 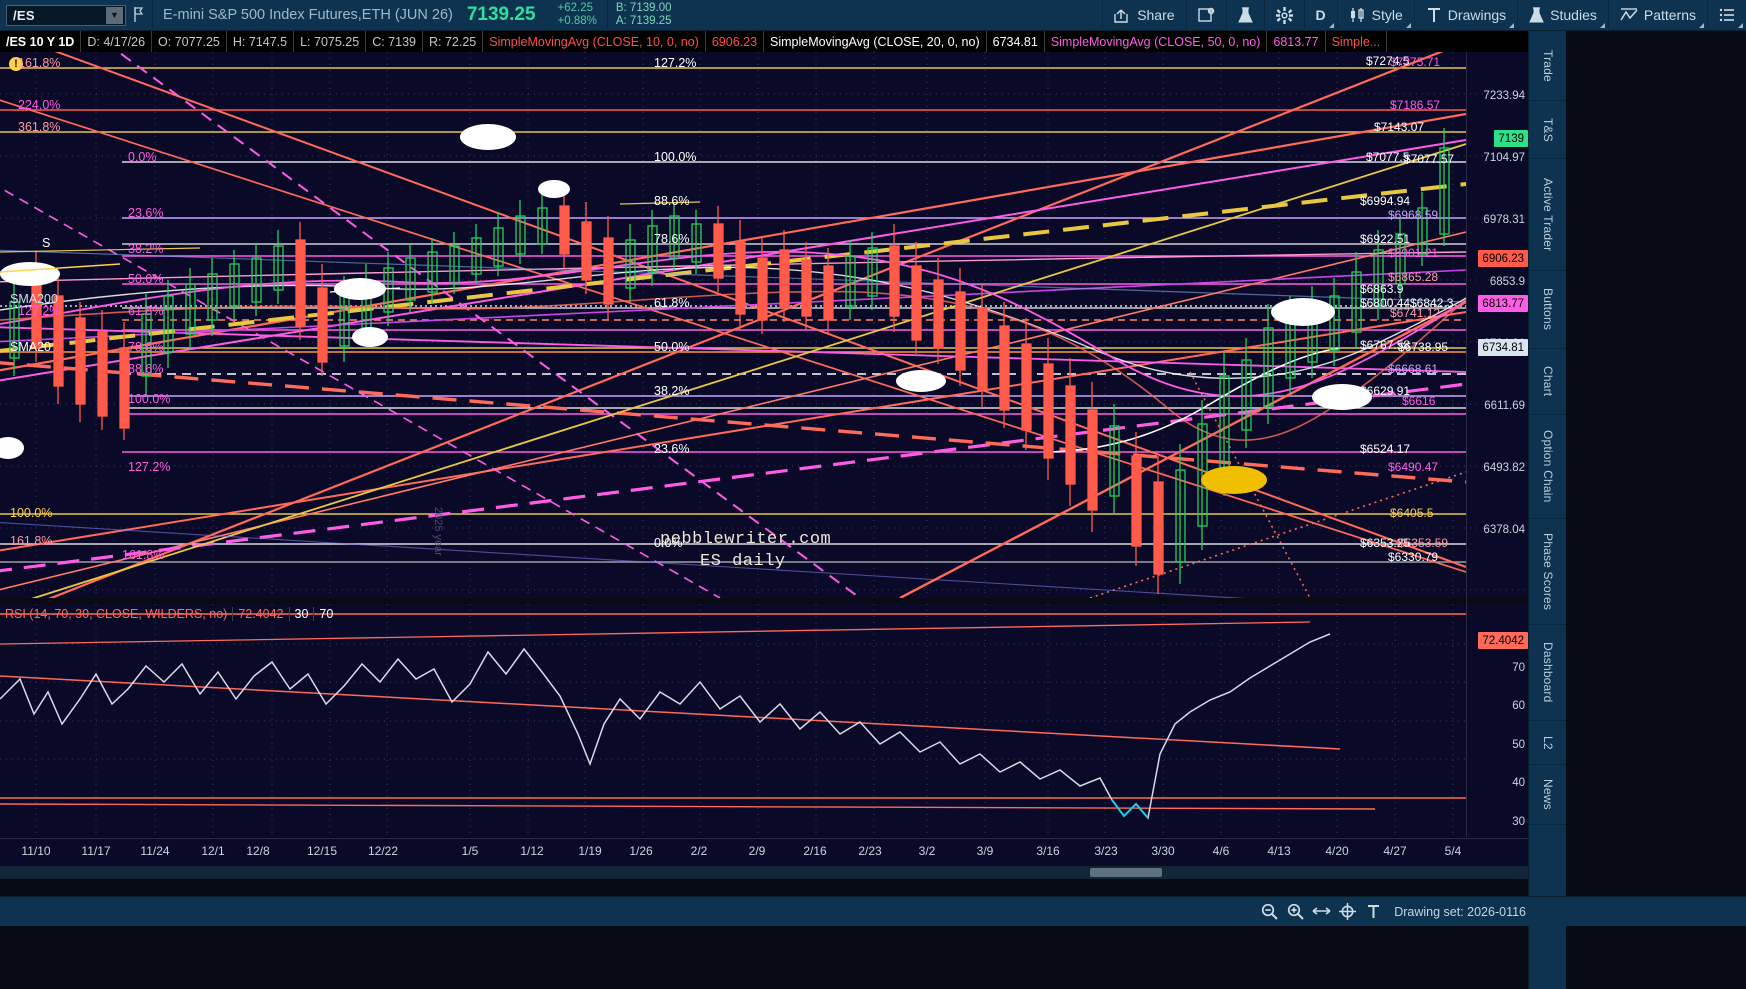 I want to click on sidebar-item-l2: L2, so click(x=1548, y=743).